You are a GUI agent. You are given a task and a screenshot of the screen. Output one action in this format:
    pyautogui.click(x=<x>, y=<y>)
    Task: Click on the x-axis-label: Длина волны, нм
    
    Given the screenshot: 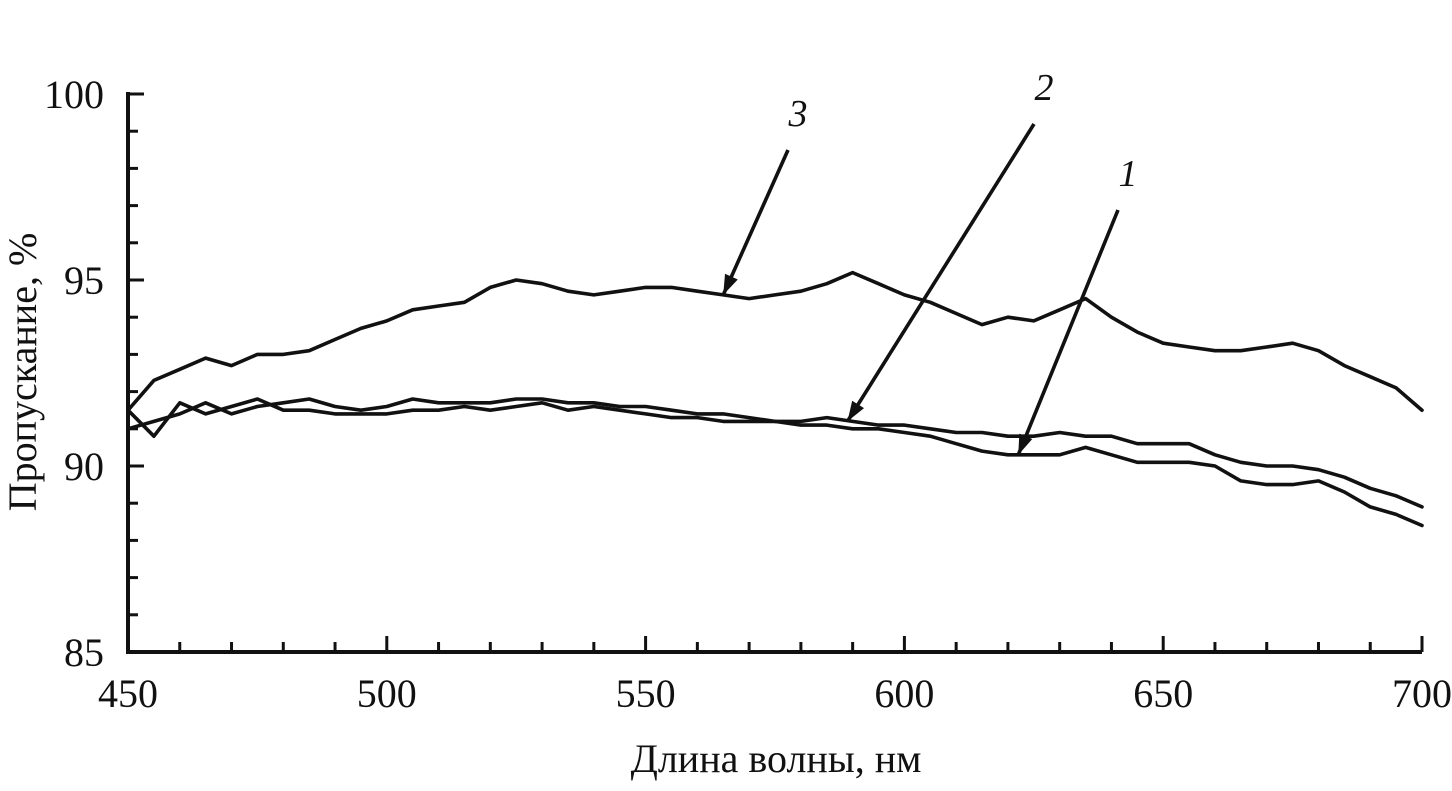 What is the action you would take?
    pyautogui.click(x=776, y=758)
    